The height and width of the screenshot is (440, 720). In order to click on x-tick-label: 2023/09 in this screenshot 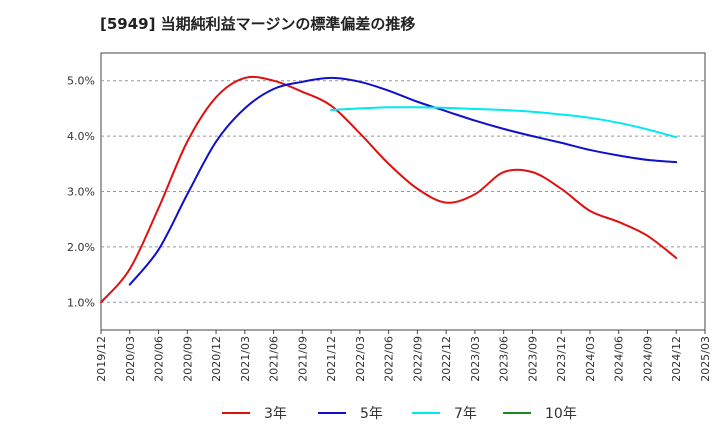, I will do `click(532, 359)`.